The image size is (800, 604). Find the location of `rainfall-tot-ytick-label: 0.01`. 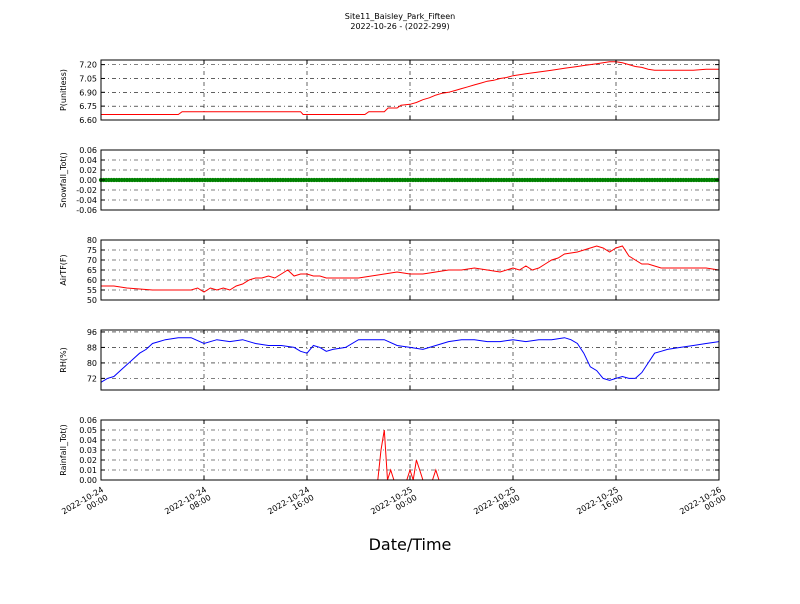

rainfall-tot-ytick-label: 0.01 is located at coordinates (88, 470).